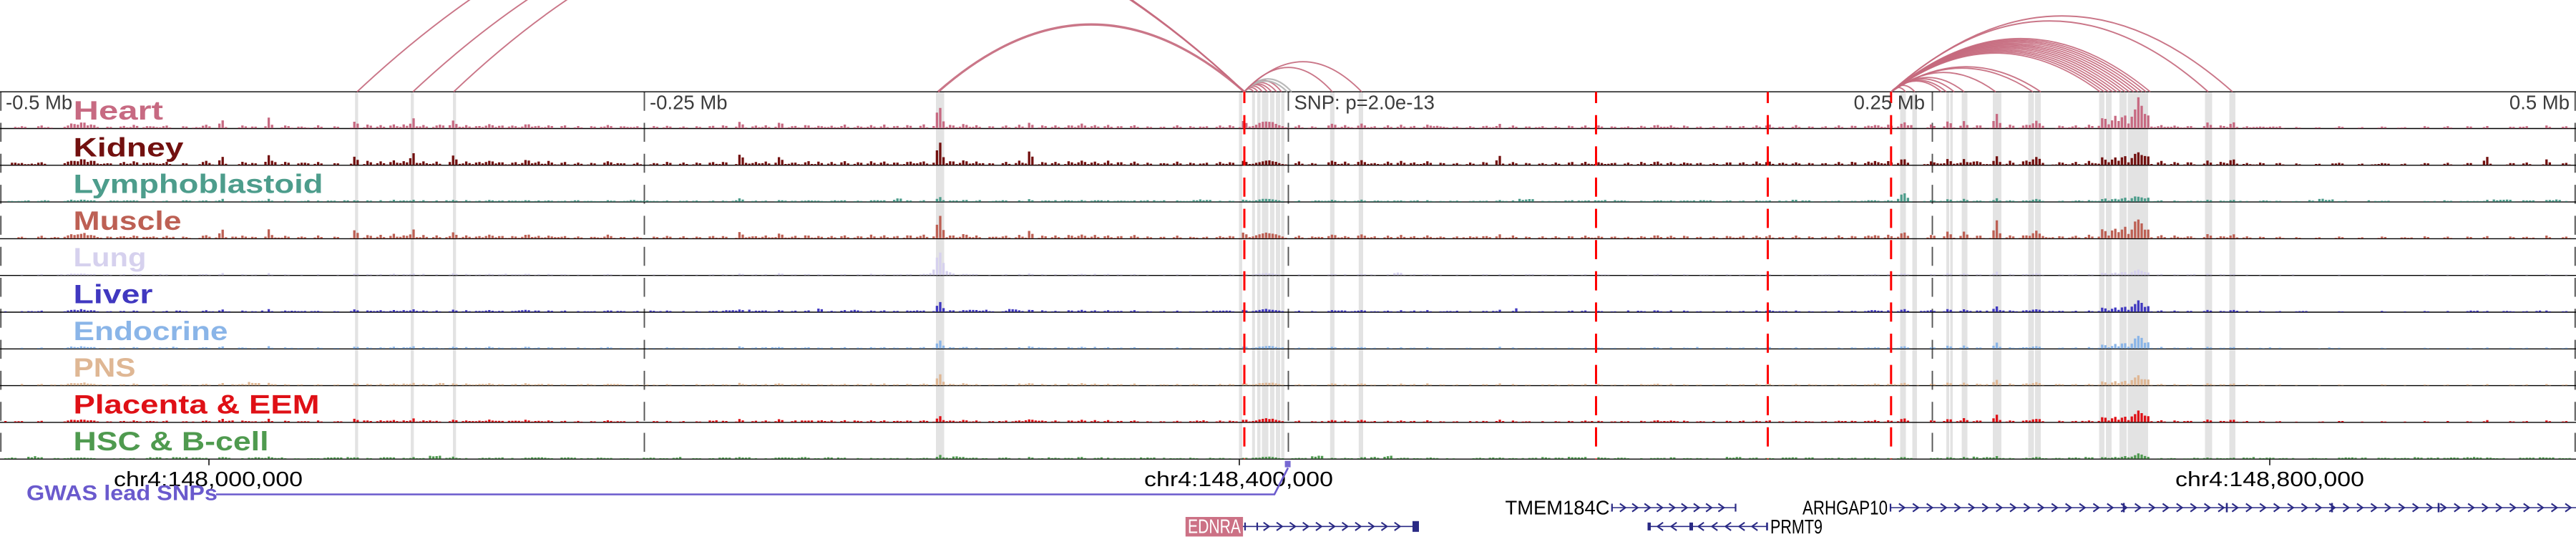  I want to click on svg-text: SNP: p=2.0e-13, so click(1364, 103).